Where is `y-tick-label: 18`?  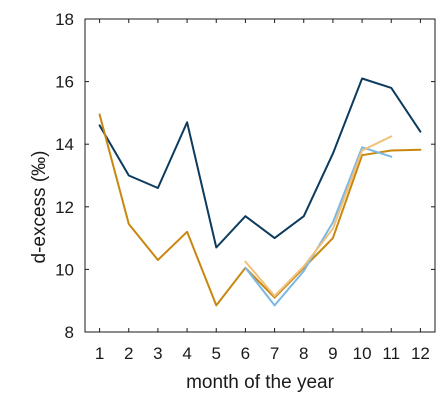
y-tick-label: 18 is located at coordinates (64, 19).